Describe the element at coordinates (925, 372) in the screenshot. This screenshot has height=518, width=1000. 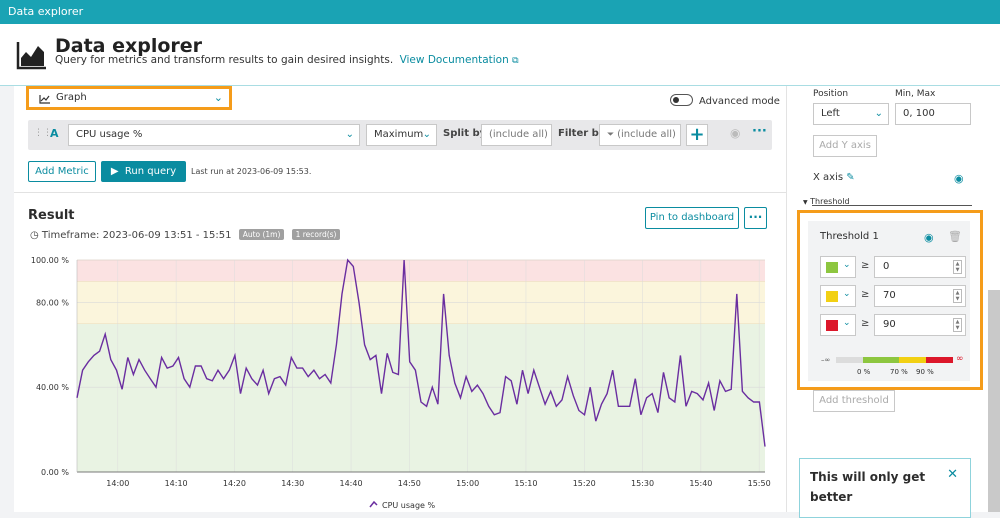
I see `scale-label-90: 90 %` at that location.